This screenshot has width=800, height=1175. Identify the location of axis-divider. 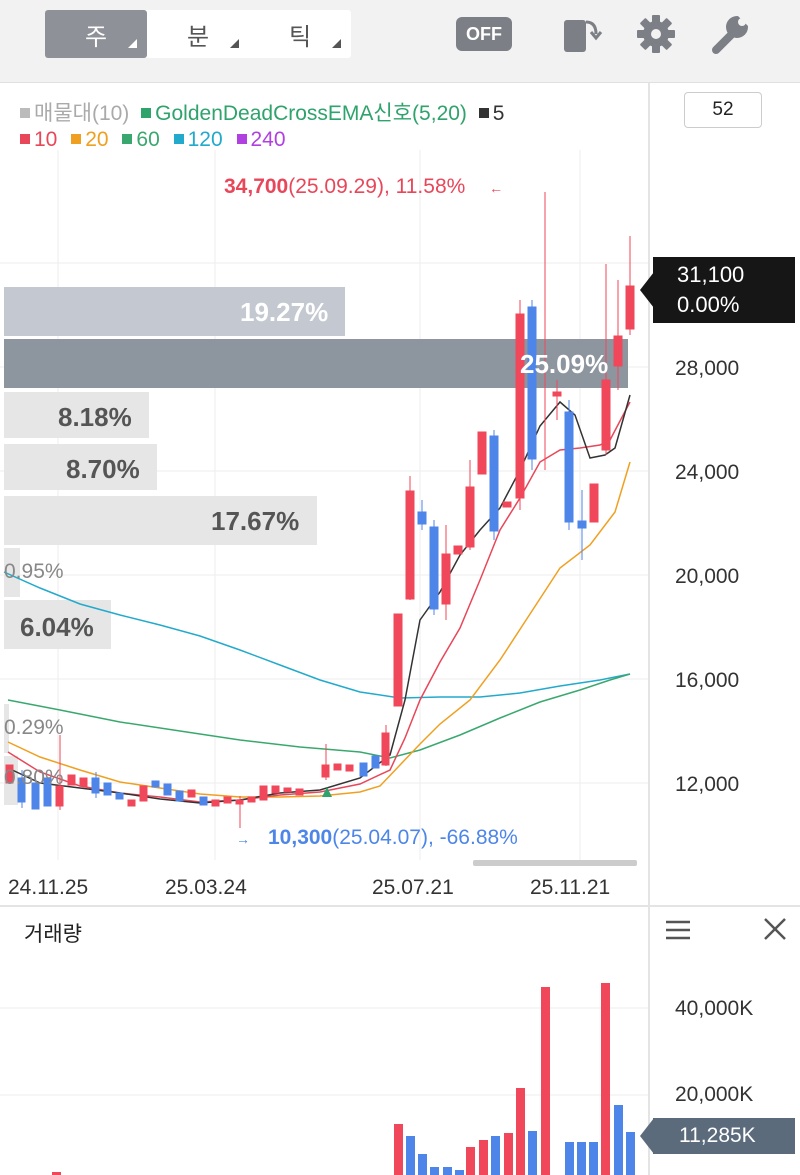
(649, 629).